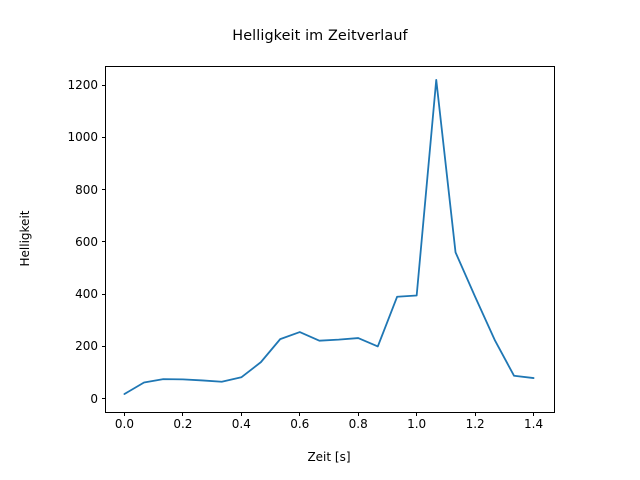  What do you see at coordinates (534, 424) in the screenshot?
I see `x-axis-tick-label: 1.4` at bounding box center [534, 424].